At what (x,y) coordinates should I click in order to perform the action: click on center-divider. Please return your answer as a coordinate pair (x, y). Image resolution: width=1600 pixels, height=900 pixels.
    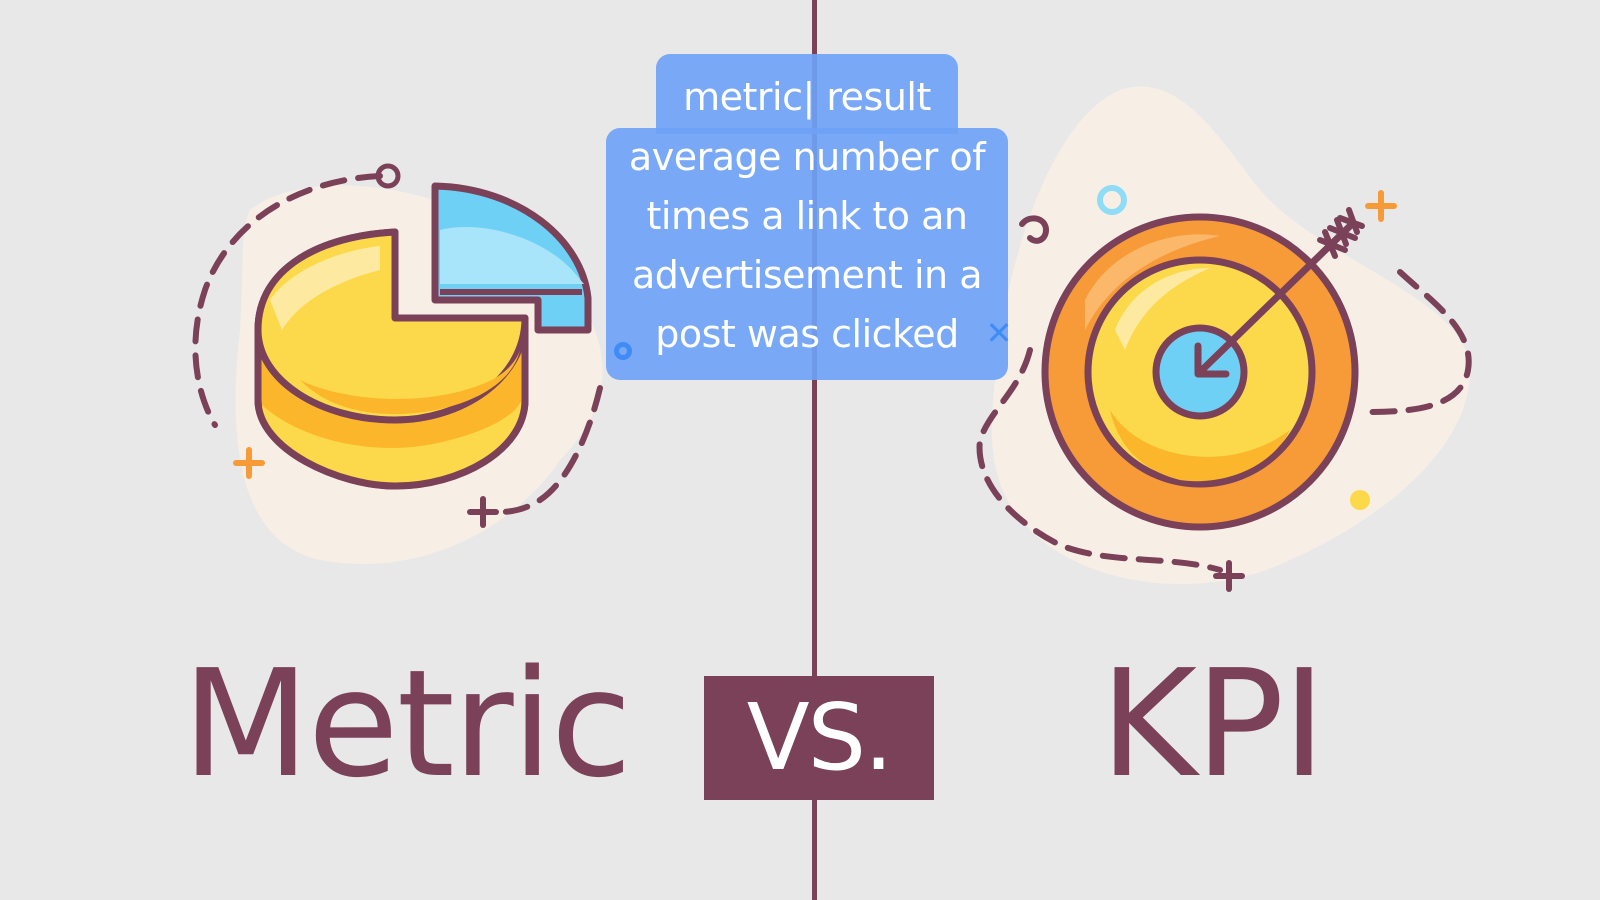
    Looking at the image, I should click on (814, 450).